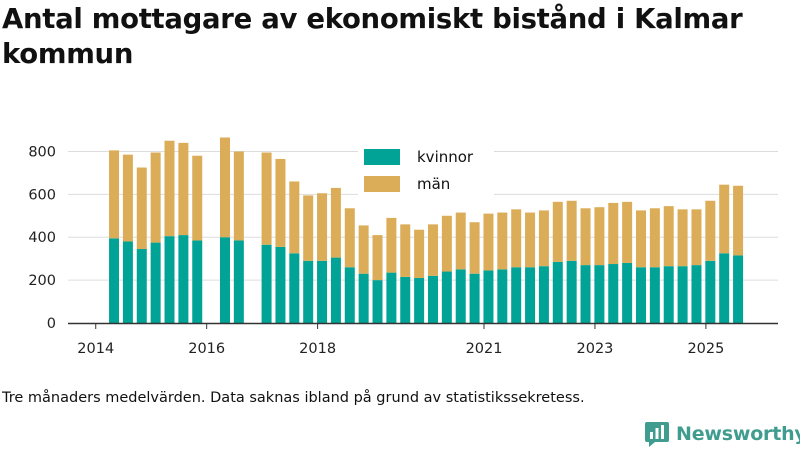 This screenshot has height=450, width=800. Describe the element at coordinates (595, 349) in the screenshot. I see `x-tick-label-2023: 2023` at that location.